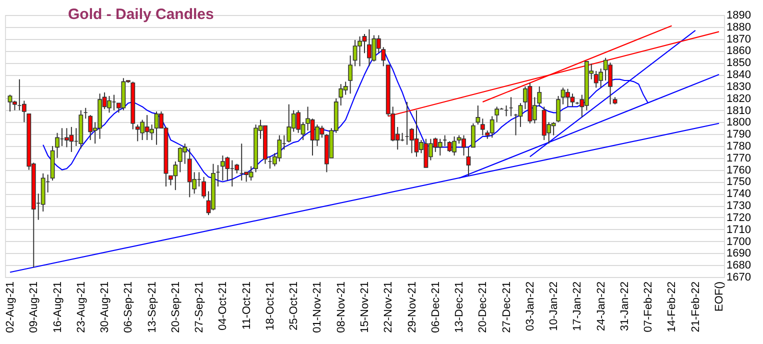 Image resolution: width=763 pixels, height=344 pixels. Describe the element at coordinates (601, 307) in the screenshot. I see `x-tick-label: 24-Jan-22` at that location.